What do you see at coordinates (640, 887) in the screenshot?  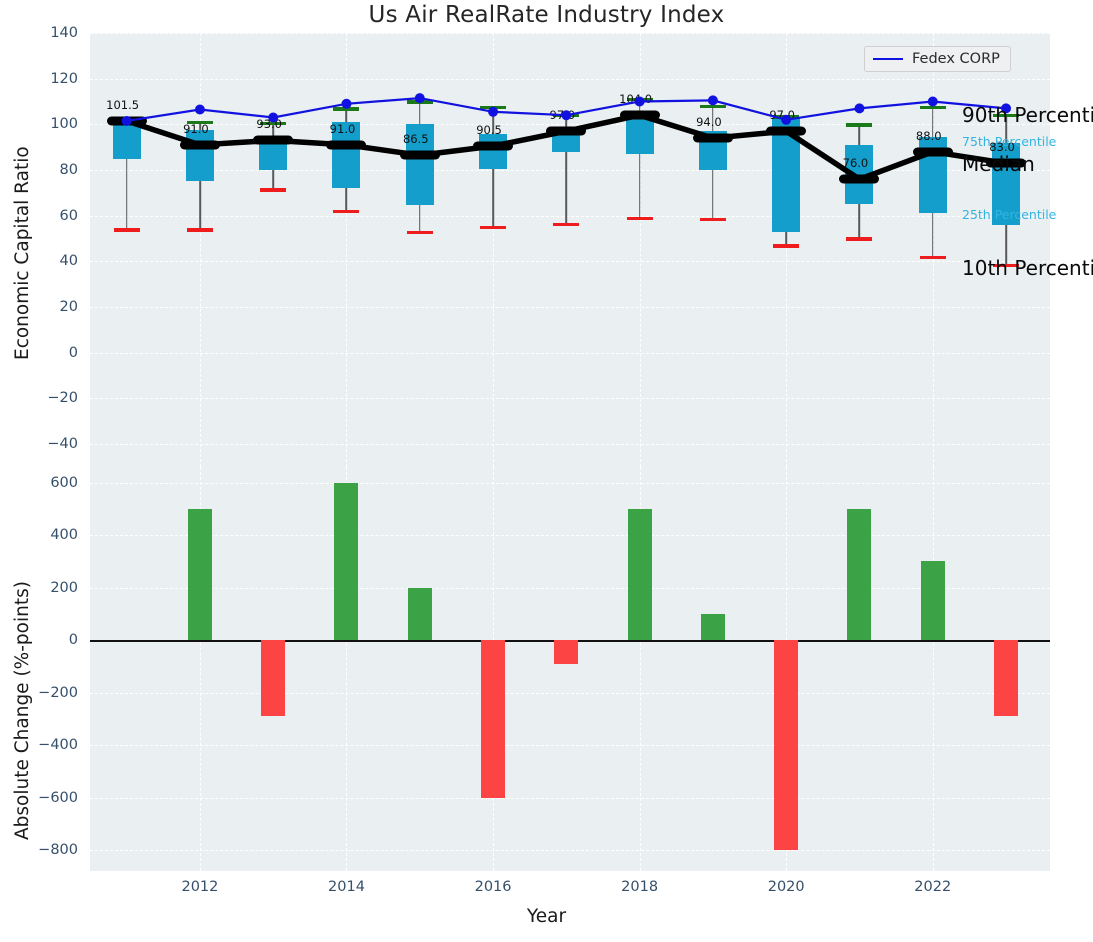 I see `x-tick-label-2018: 2018` at bounding box center [640, 887].